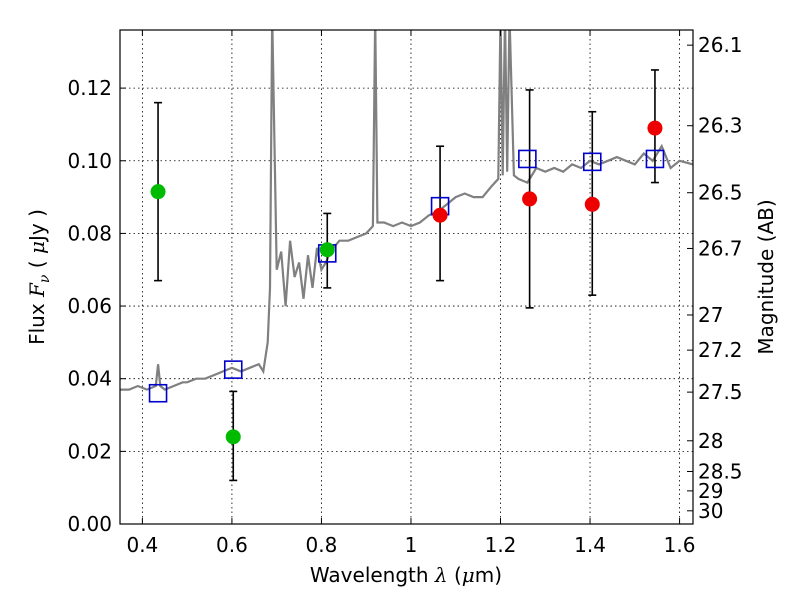  Describe the element at coordinates (680, 545) in the screenshot. I see `x-tick-label: 1.6` at that location.